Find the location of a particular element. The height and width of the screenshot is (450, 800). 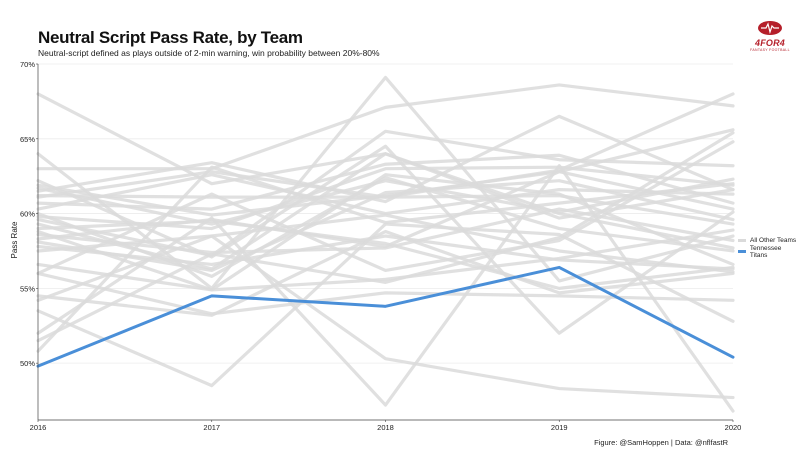

logo-football-shape is located at coordinates (770, 28).